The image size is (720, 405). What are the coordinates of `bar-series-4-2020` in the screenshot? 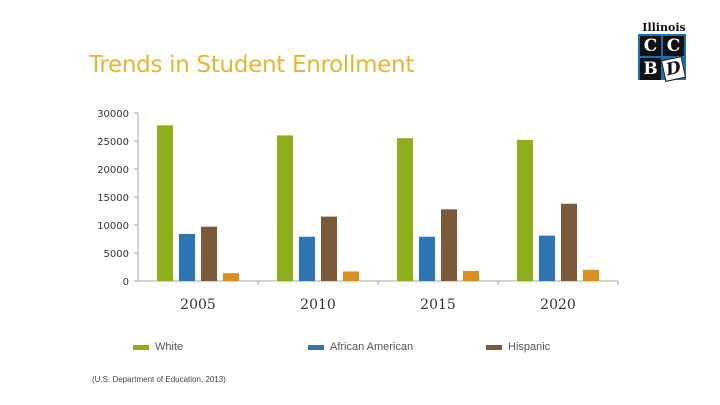 It's located at (591, 275).